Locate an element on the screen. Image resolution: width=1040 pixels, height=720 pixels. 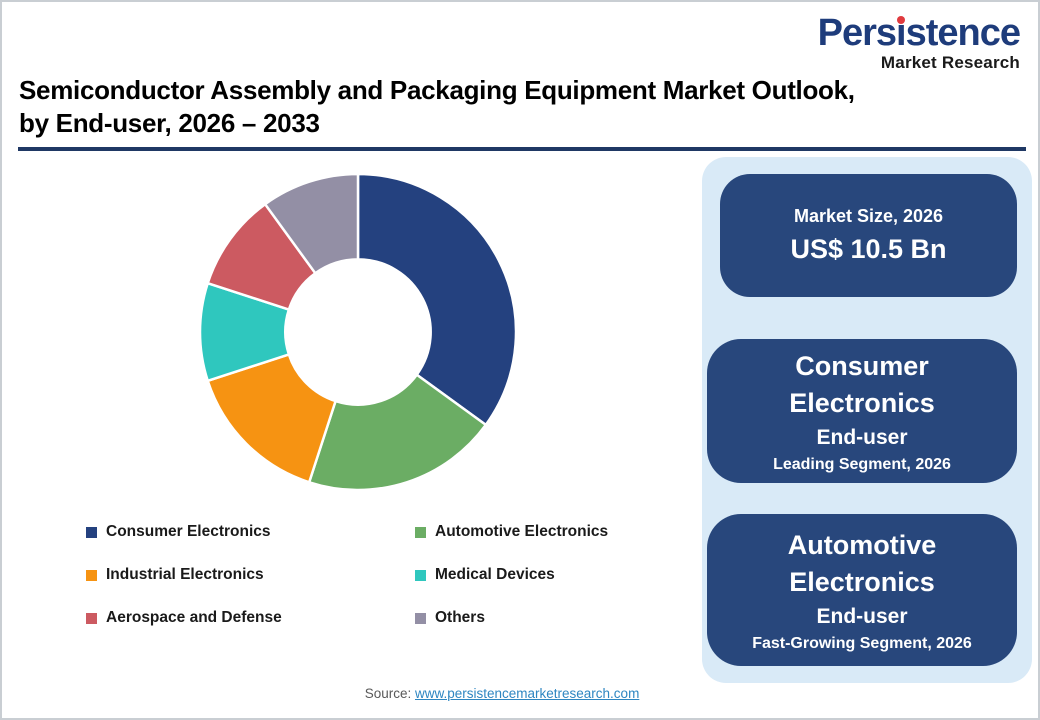
legend-item-aerospace-and-defense: Aerospace and Defense is located at coordinates (250, 618).